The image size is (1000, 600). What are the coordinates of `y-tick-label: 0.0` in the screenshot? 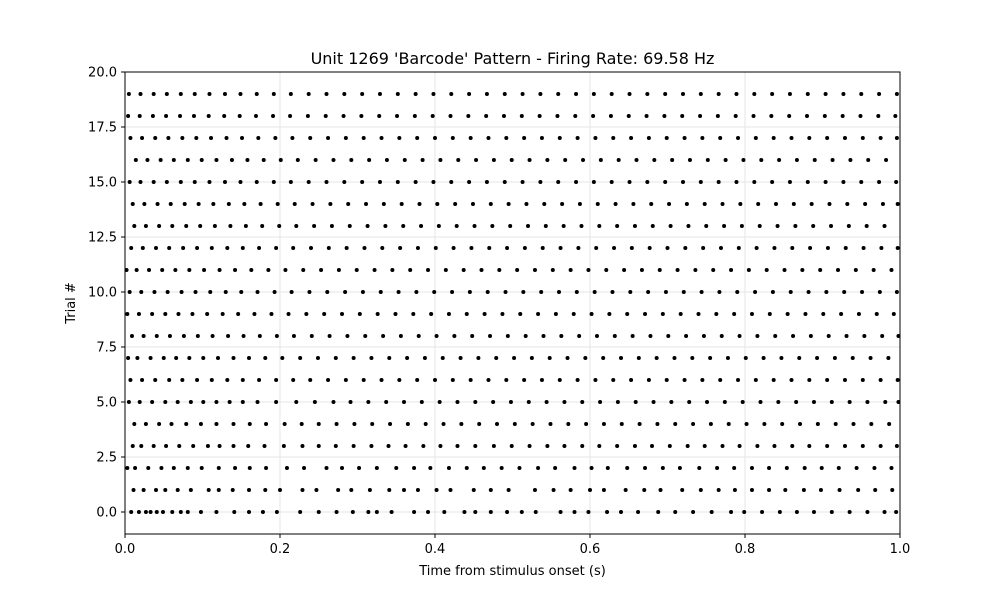 It's located at (106, 513).